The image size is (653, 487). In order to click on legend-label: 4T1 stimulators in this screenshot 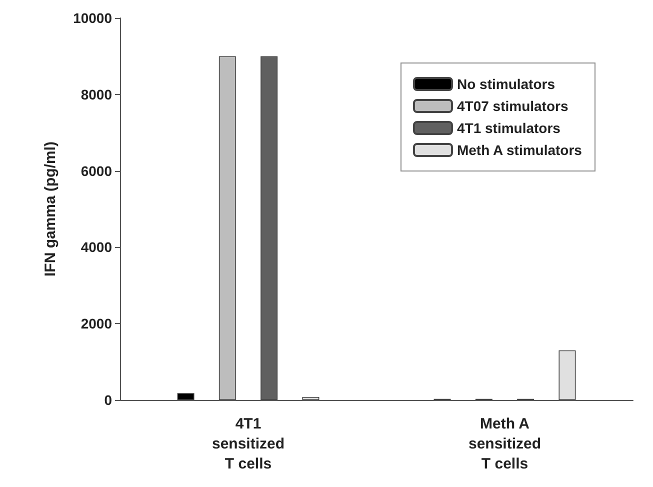, I will do `click(508, 128)`.